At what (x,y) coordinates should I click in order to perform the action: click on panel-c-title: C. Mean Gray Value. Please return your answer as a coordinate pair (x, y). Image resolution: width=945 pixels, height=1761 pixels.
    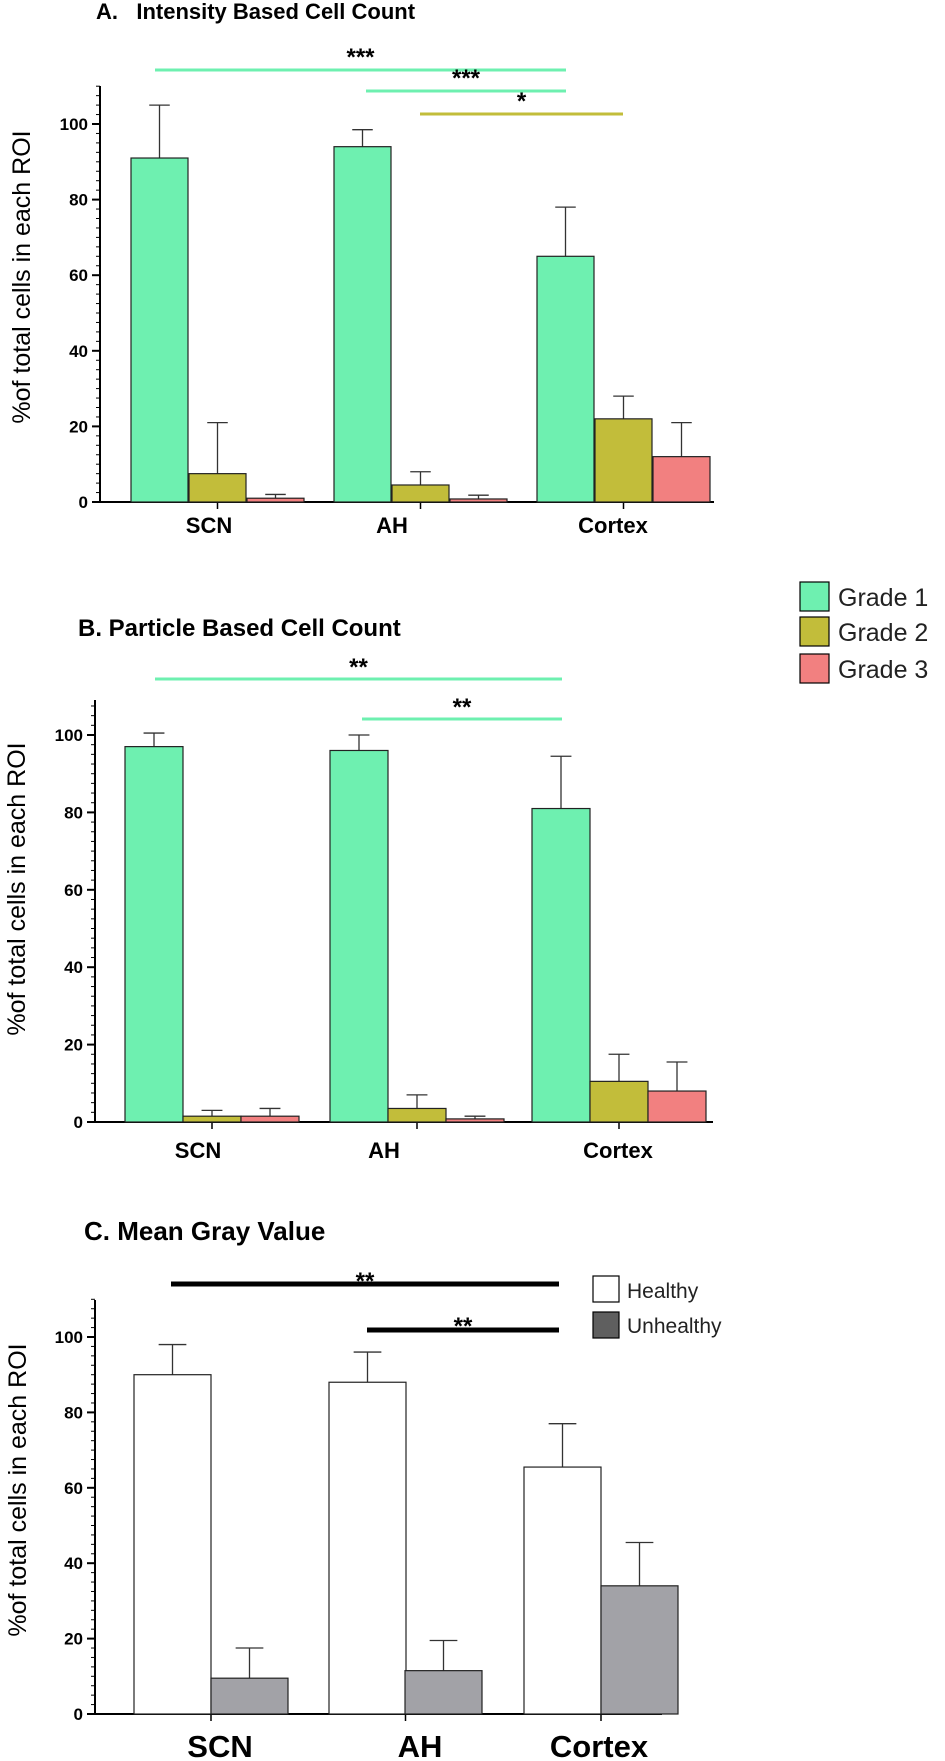
    Looking at the image, I should click on (204, 1231).